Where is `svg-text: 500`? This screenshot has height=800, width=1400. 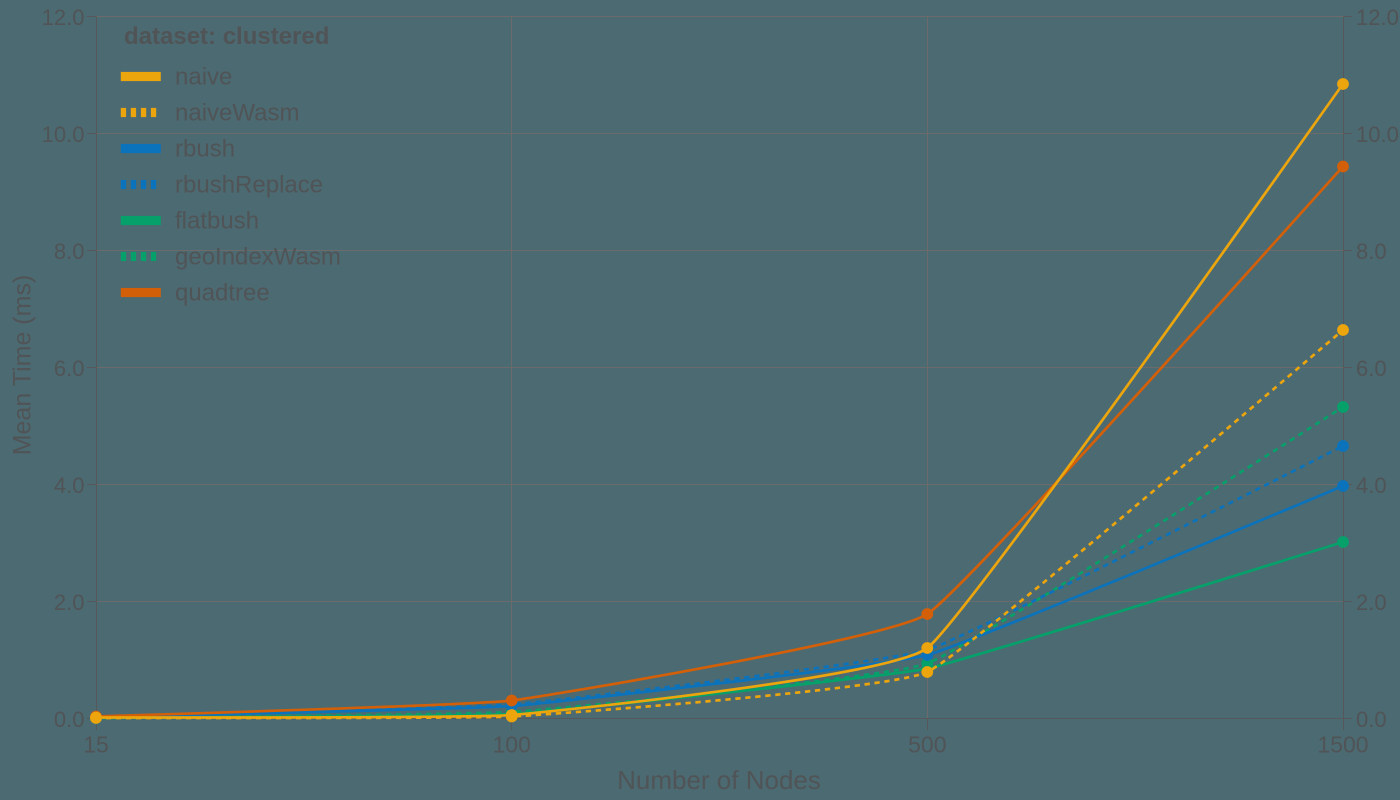 svg-text: 500 is located at coordinates (927, 745).